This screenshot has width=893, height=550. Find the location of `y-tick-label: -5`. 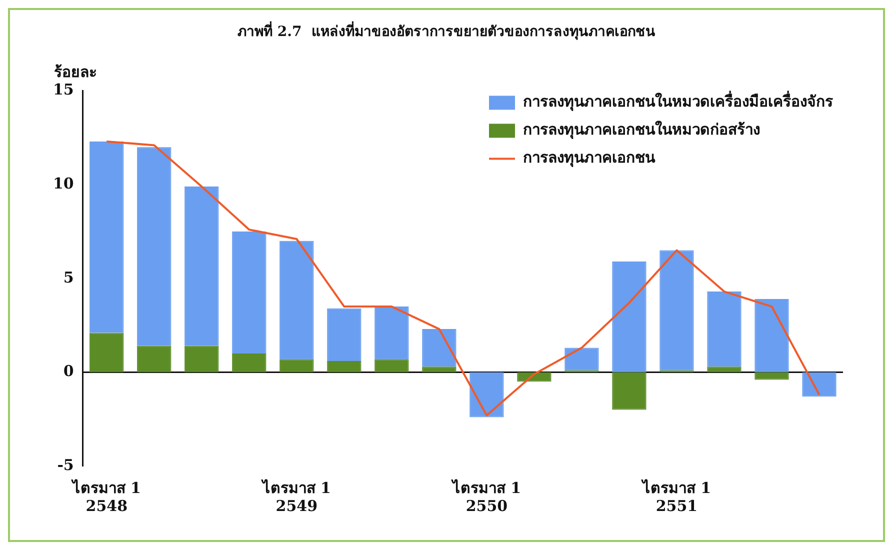

y-tick-label: -5 is located at coordinates (65, 465).